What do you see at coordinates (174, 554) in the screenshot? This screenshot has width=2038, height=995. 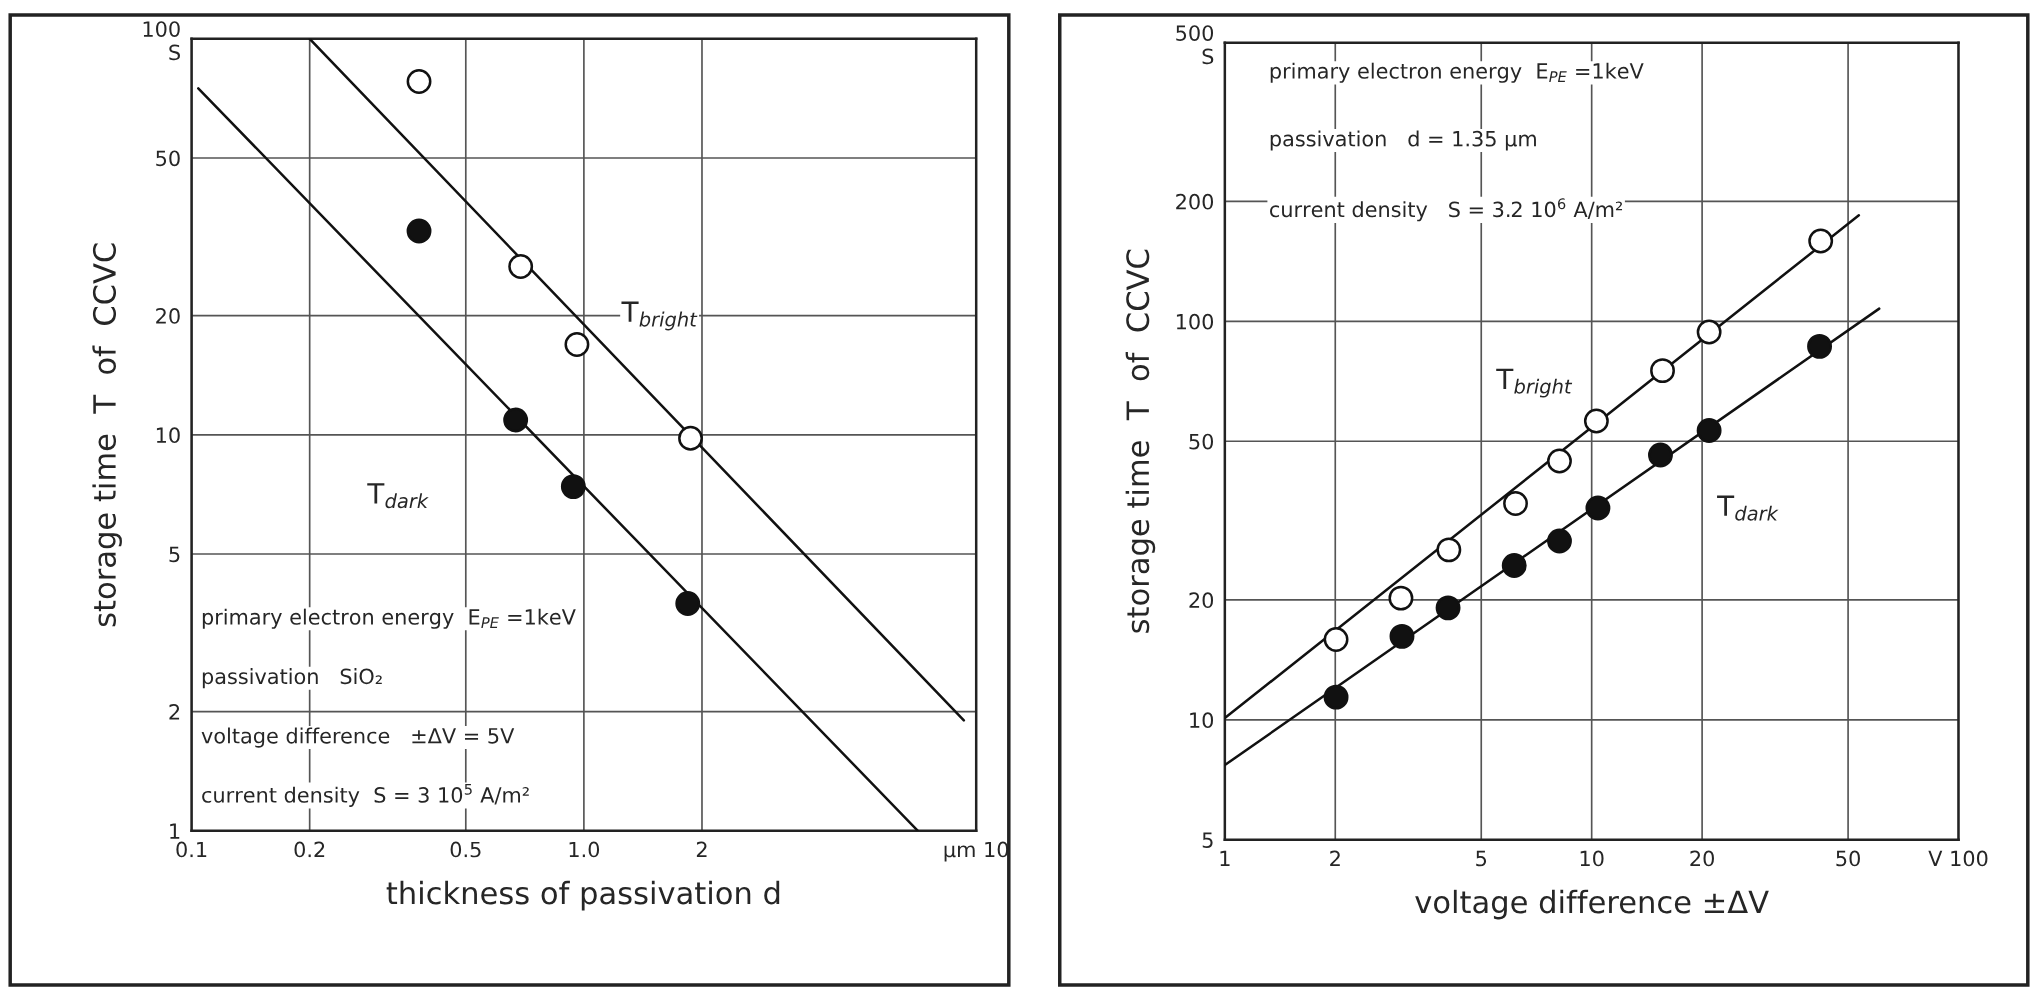 I see `y-tick-label: 5` at bounding box center [174, 554].